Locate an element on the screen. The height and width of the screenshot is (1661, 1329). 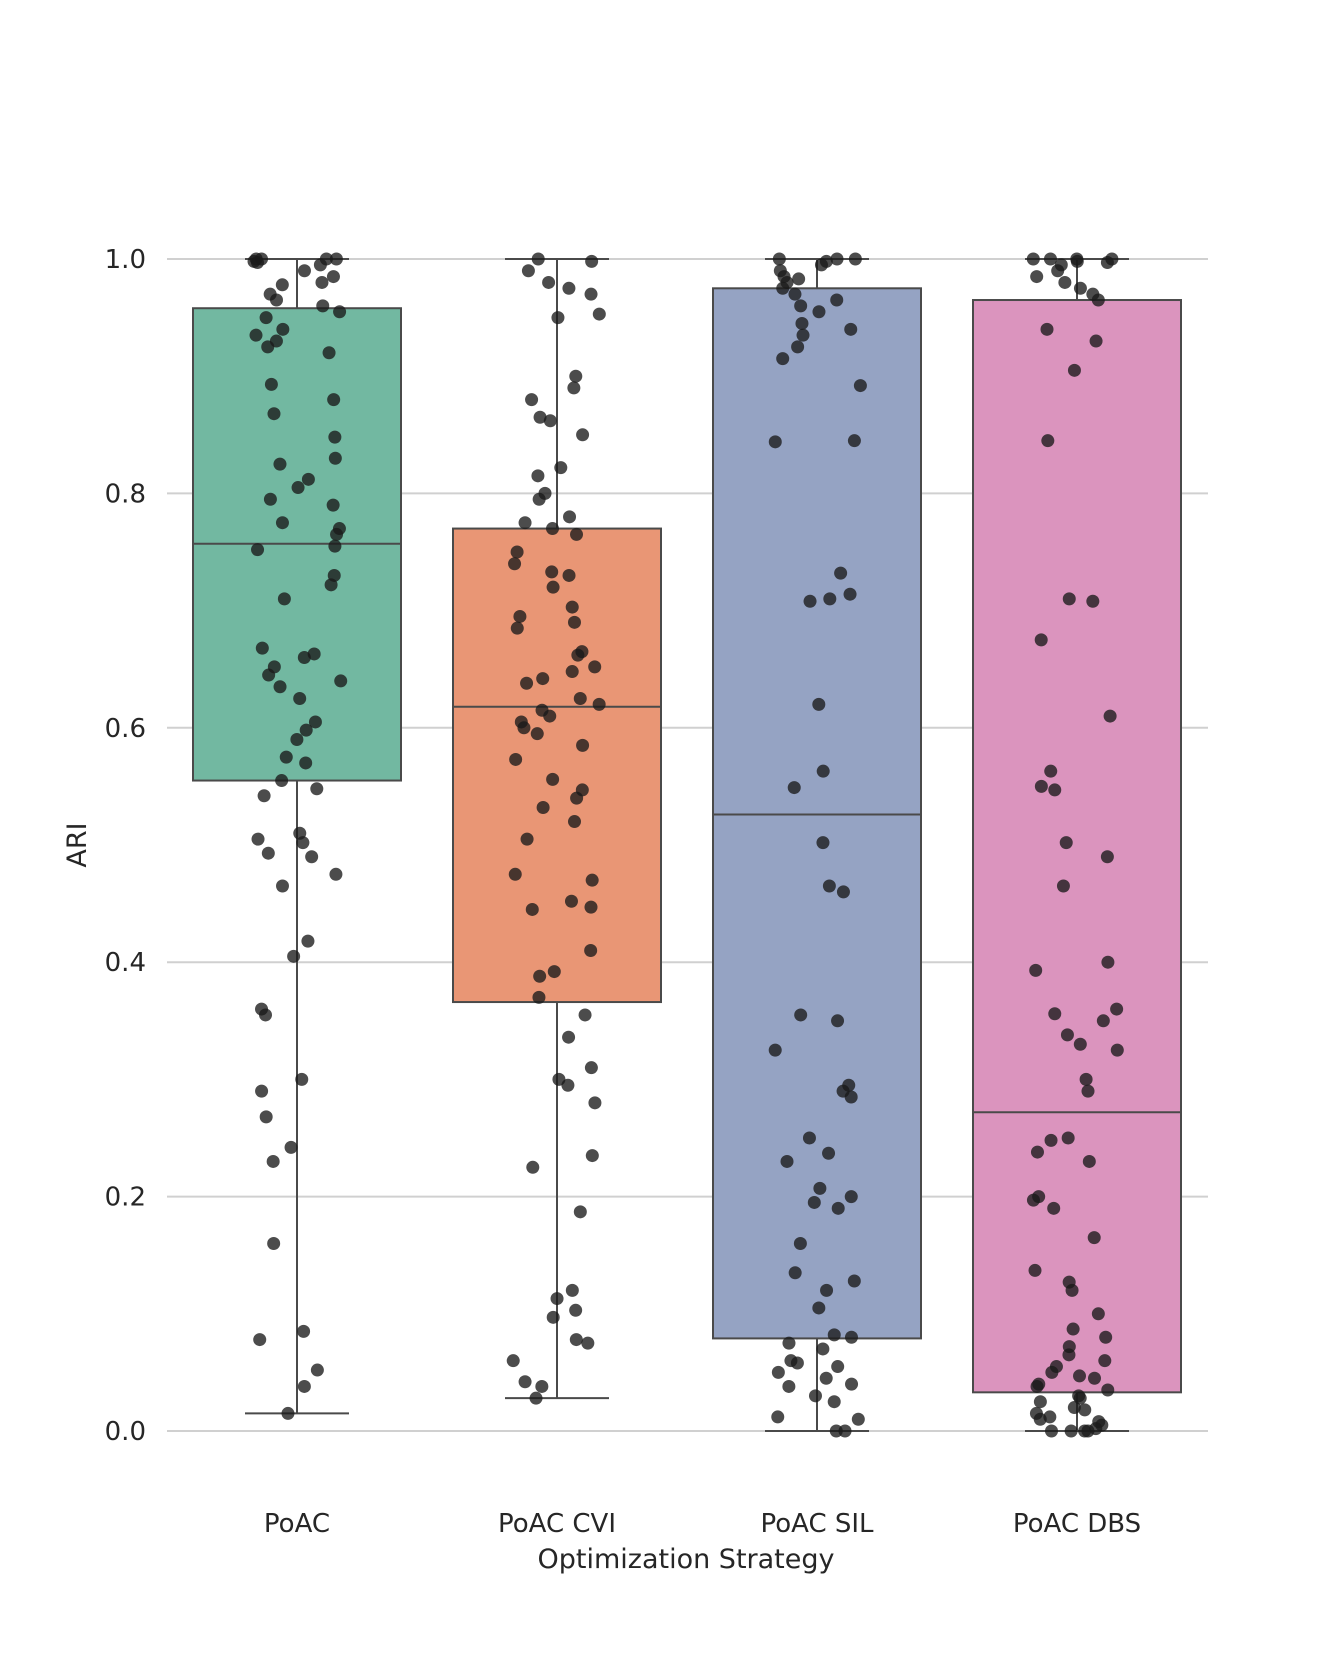
y-tick-label: 0.0 is located at coordinates (125, 1432).